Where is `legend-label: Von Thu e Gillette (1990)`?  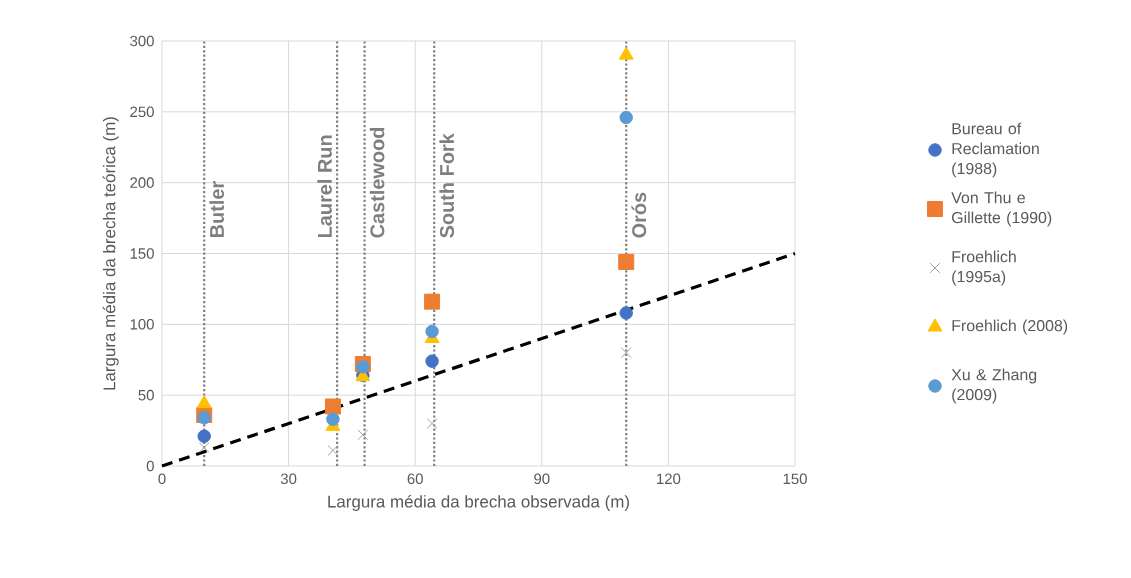 legend-label: Von Thu e Gillette (1990) is located at coordinates (1001, 209).